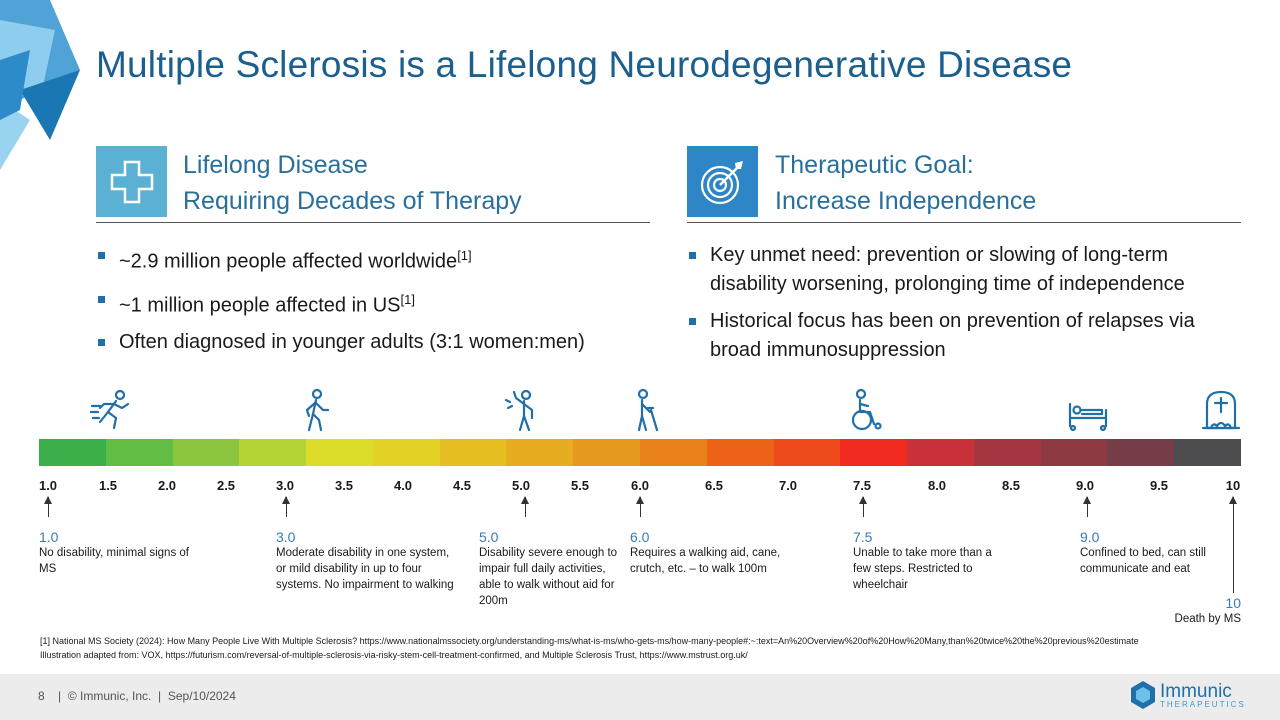 This screenshot has width=1280, height=720. What do you see at coordinates (131, 181) in the screenshot?
I see `medical-cross-icon` at bounding box center [131, 181].